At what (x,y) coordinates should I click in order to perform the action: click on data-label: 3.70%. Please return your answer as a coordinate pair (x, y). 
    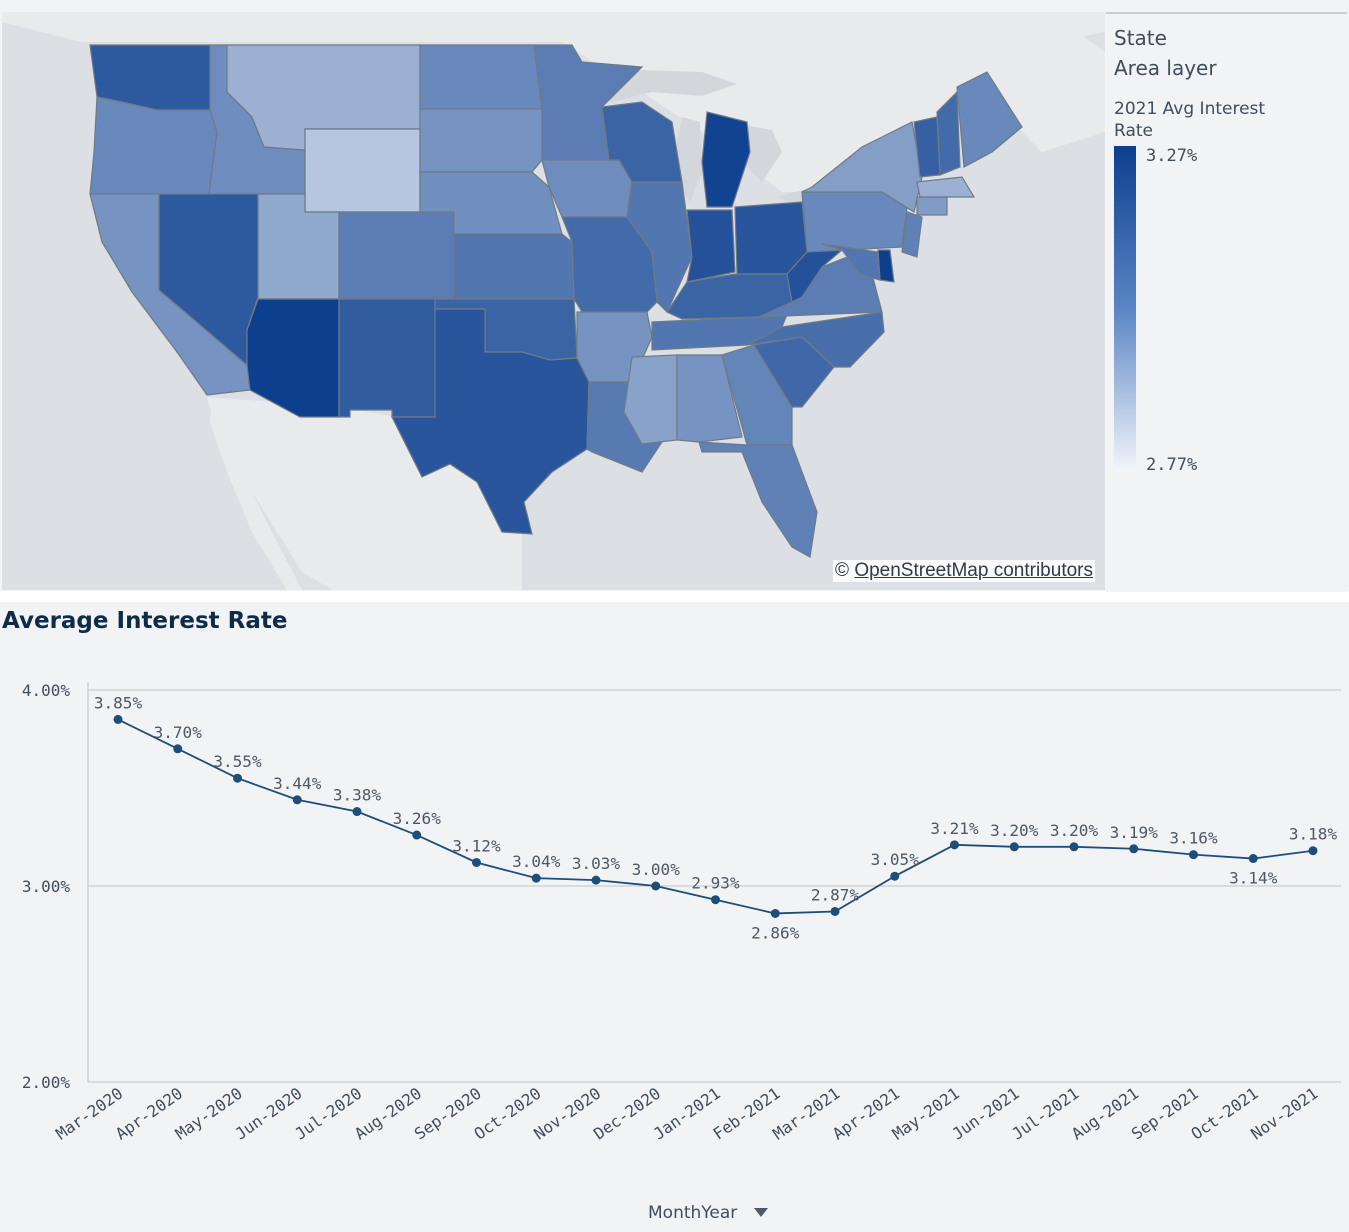
    Looking at the image, I should click on (178, 732).